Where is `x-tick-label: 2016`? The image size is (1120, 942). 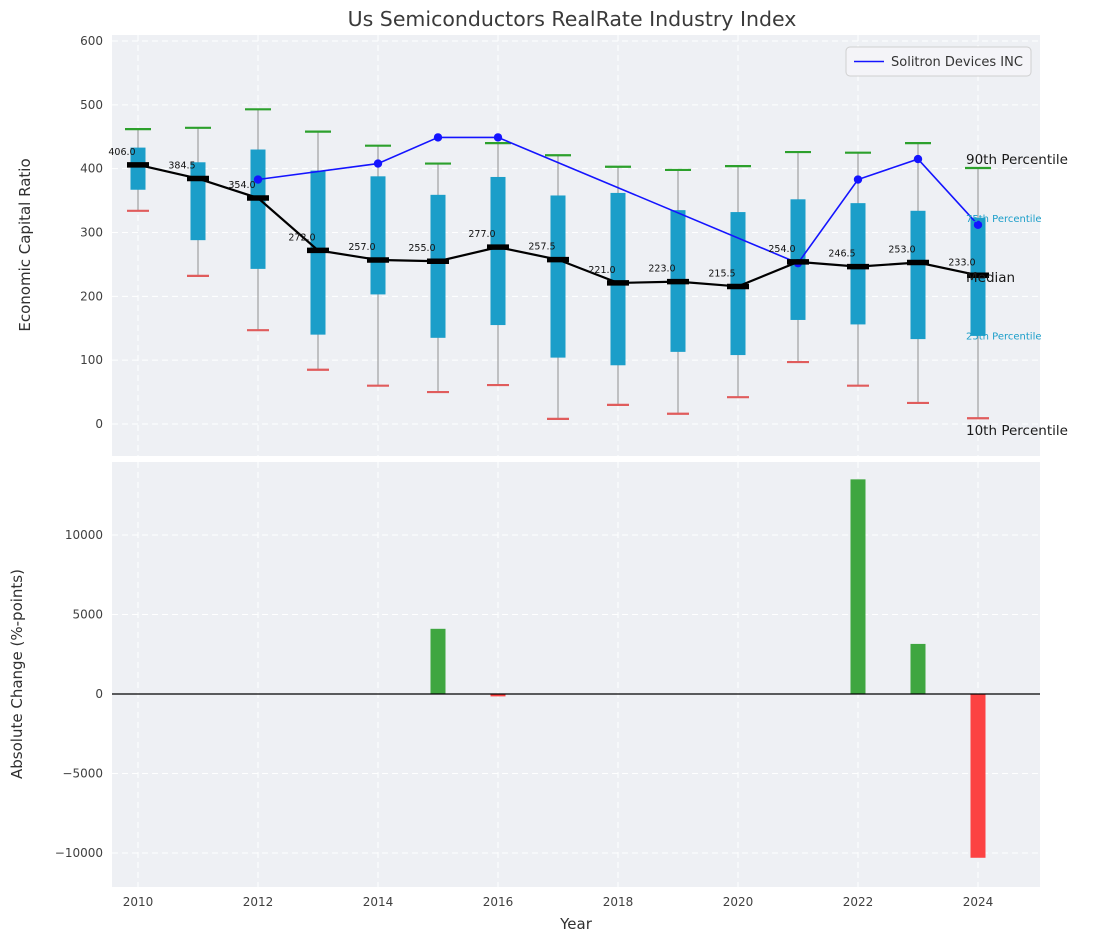 x-tick-label: 2016 is located at coordinates (498, 902).